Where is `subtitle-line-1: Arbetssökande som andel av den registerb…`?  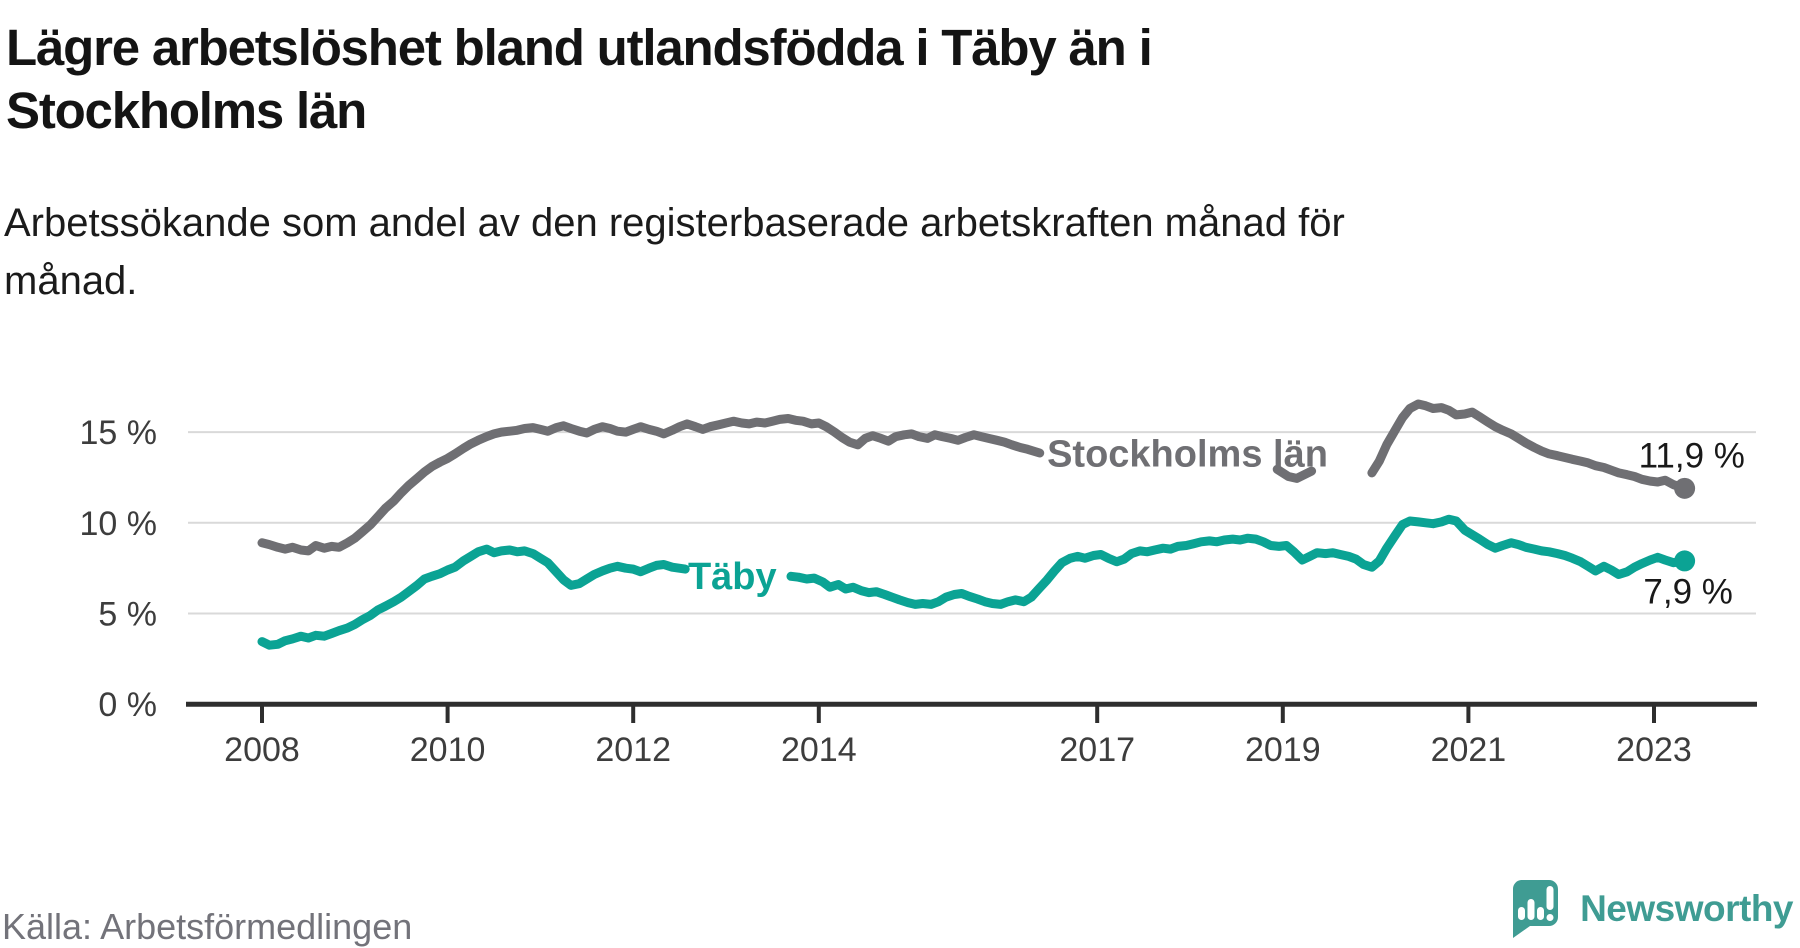
subtitle-line-1: Arbetssökande som andel av den registerb… is located at coordinates (674, 223).